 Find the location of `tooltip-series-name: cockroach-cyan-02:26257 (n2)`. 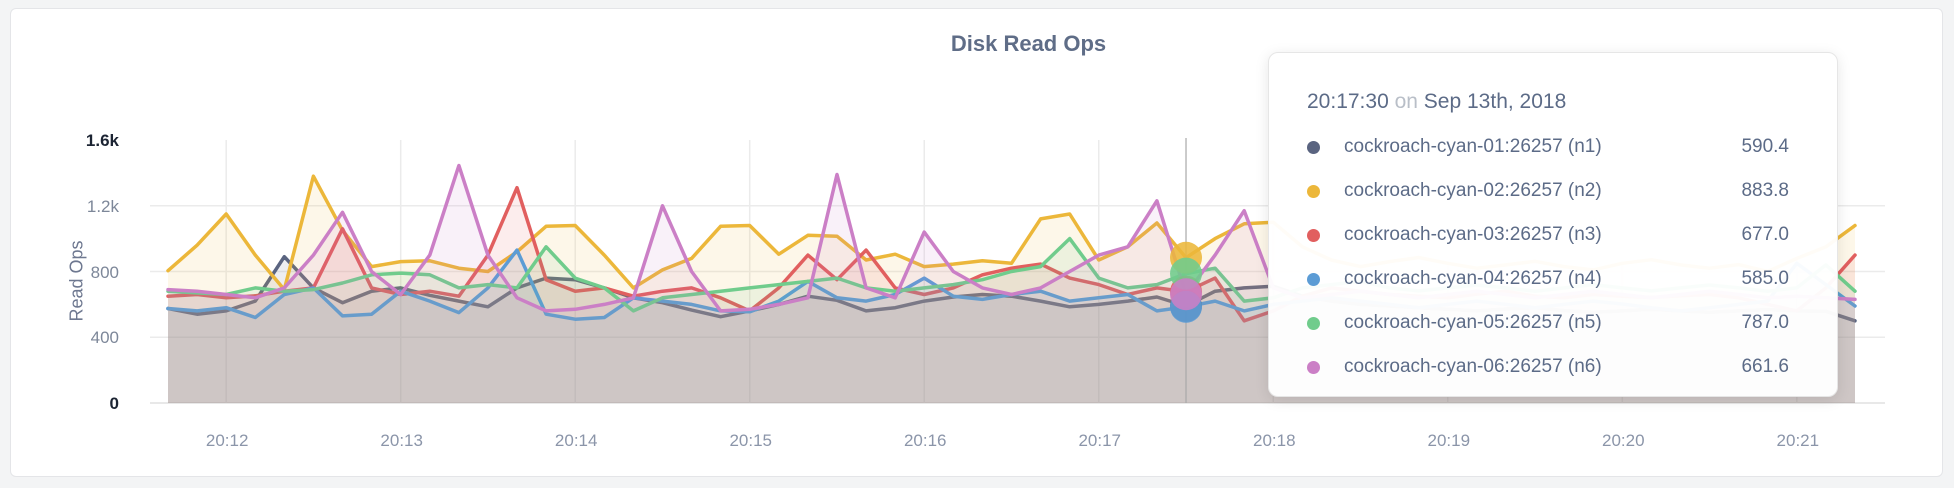

tooltip-series-name: cockroach-cyan-02:26257 (n2) is located at coordinates (1473, 190).